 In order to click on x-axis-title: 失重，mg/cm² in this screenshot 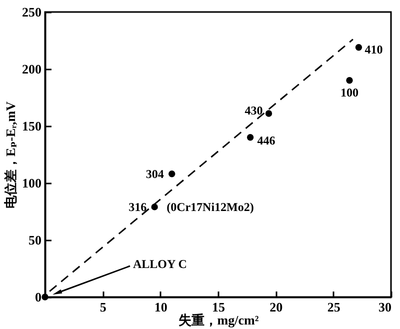, I will do `click(218, 320)`.